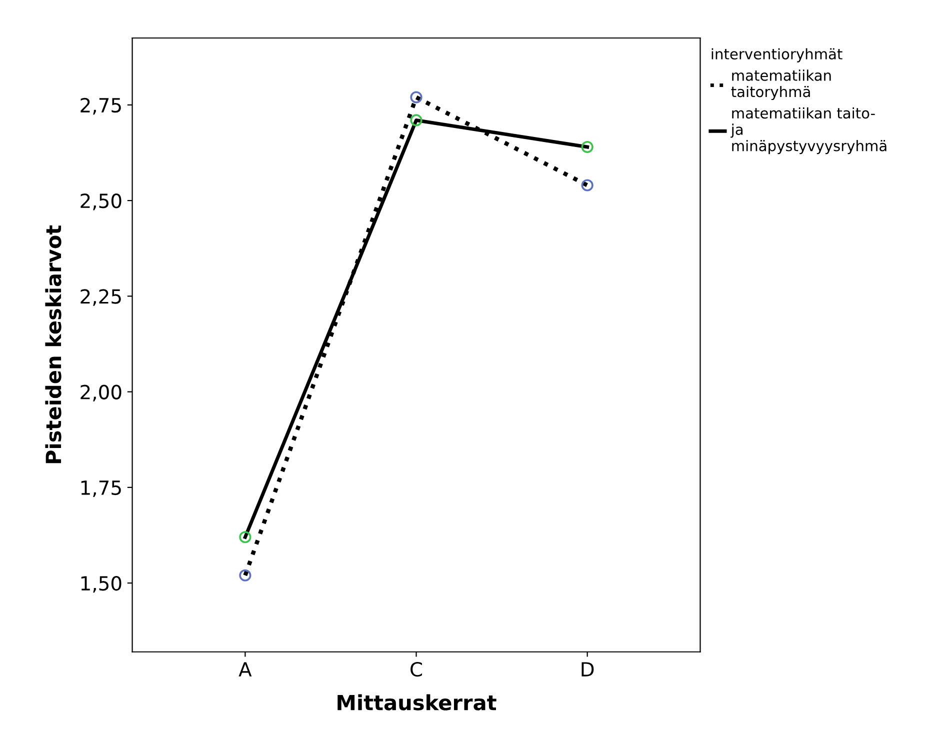 The image size is (925, 745). What do you see at coordinates (53, 344) in the screenshot?
I see `y-axis-title: Pisteiden keskiarvot` at bounding box center [53, 344].